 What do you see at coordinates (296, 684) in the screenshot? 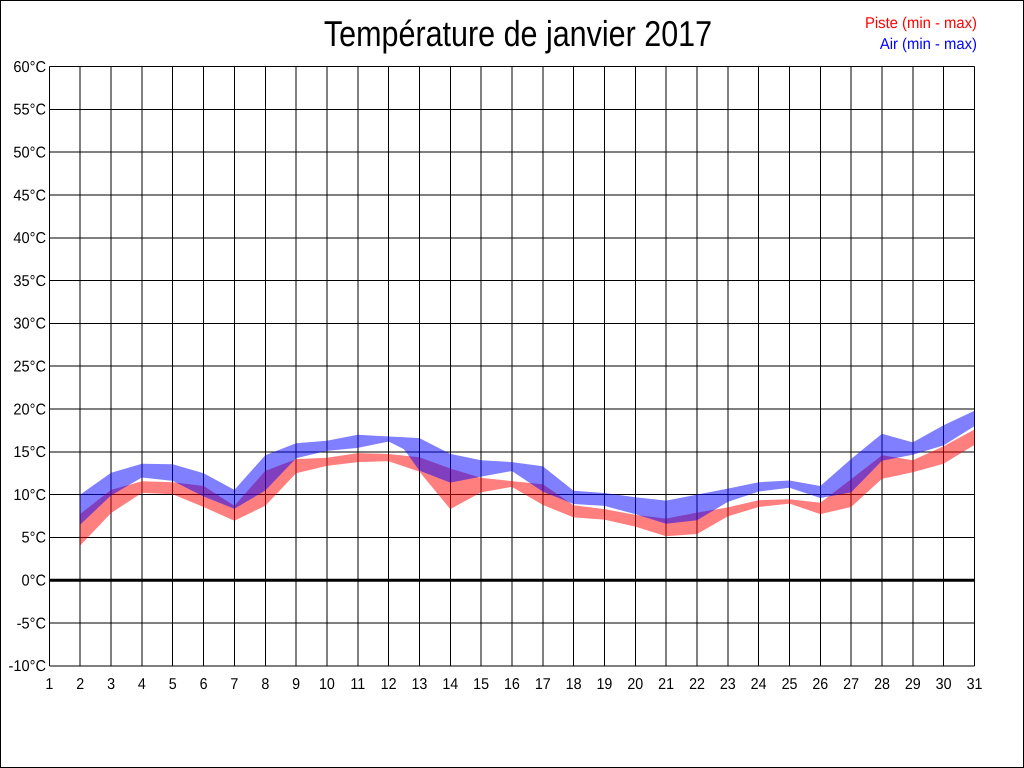
I see `svg-text: 9` at bounding box center [296, 684].